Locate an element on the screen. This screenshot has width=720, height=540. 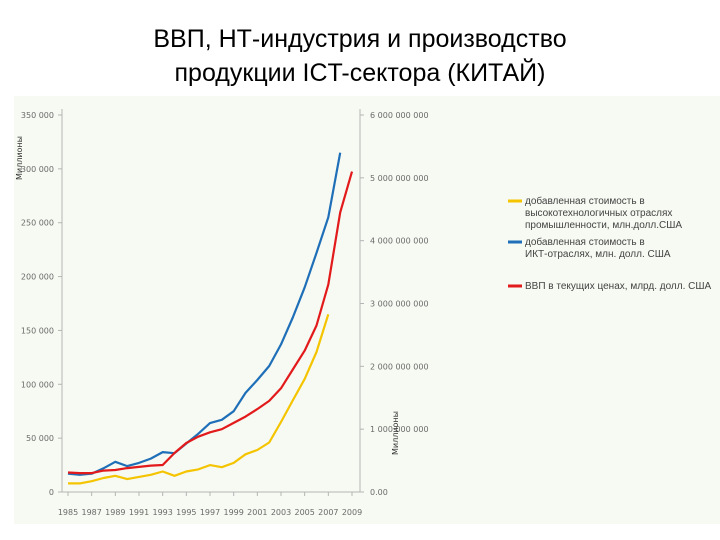
left-tick-label: 150 000 is located at coordinates (37, 330).